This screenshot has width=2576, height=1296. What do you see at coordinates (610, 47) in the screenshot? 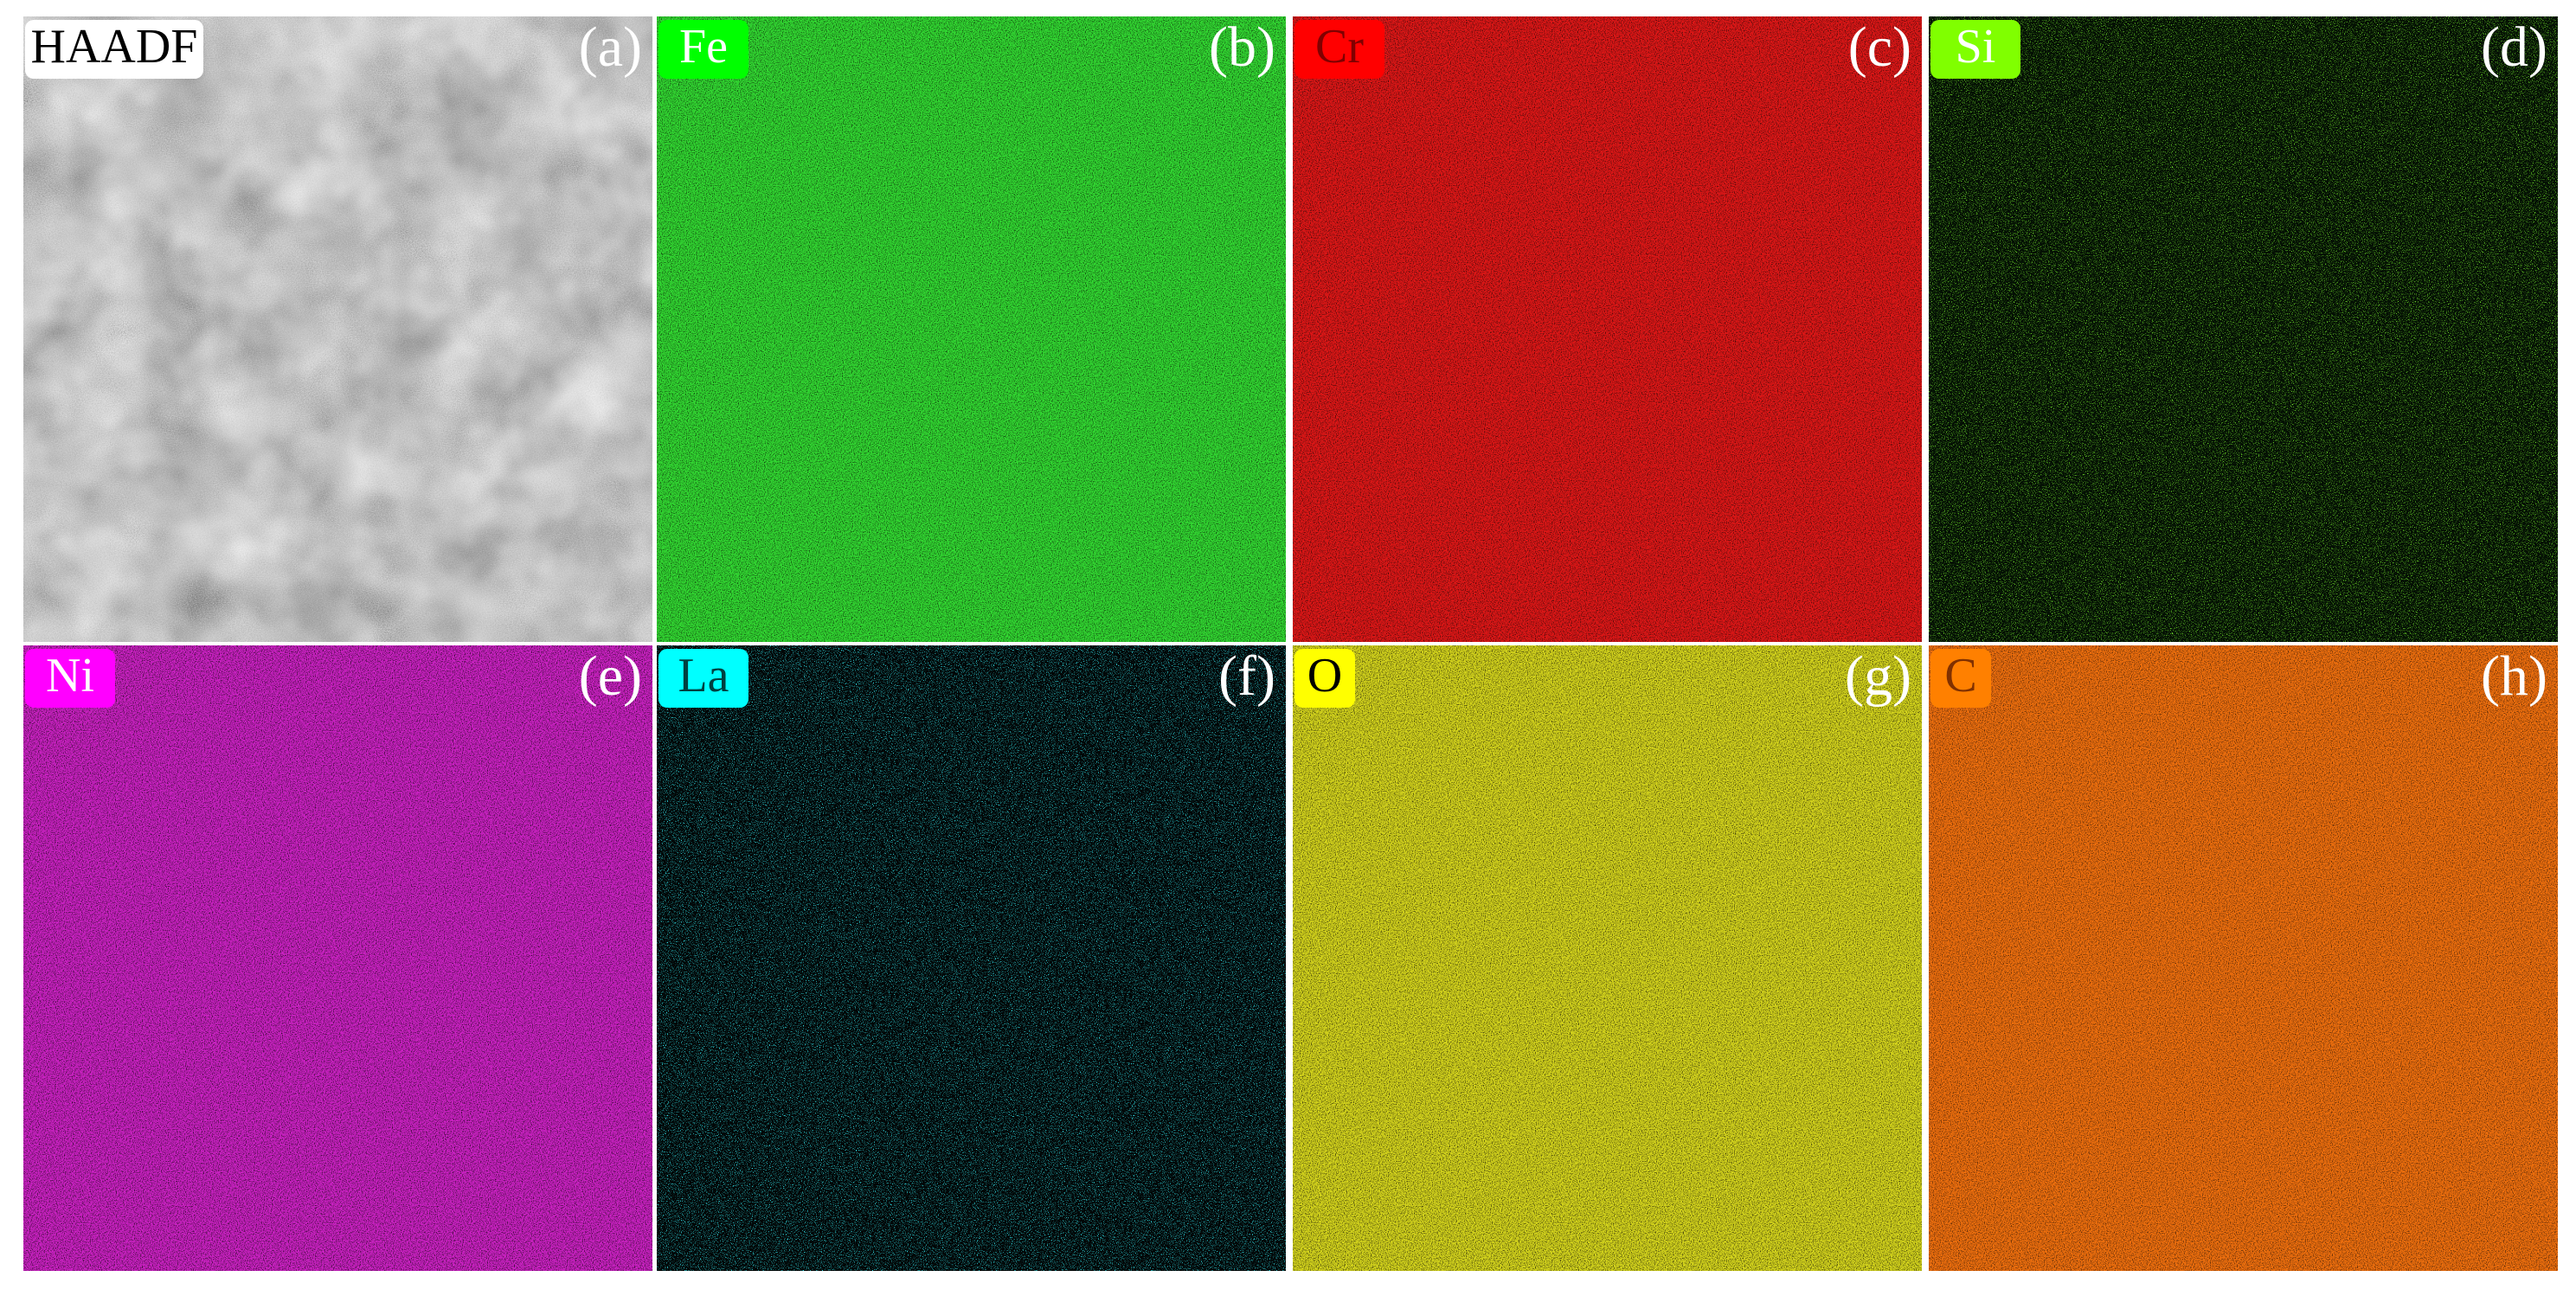
I see `panel-letter: (a)` at bounding box center [610, 47].